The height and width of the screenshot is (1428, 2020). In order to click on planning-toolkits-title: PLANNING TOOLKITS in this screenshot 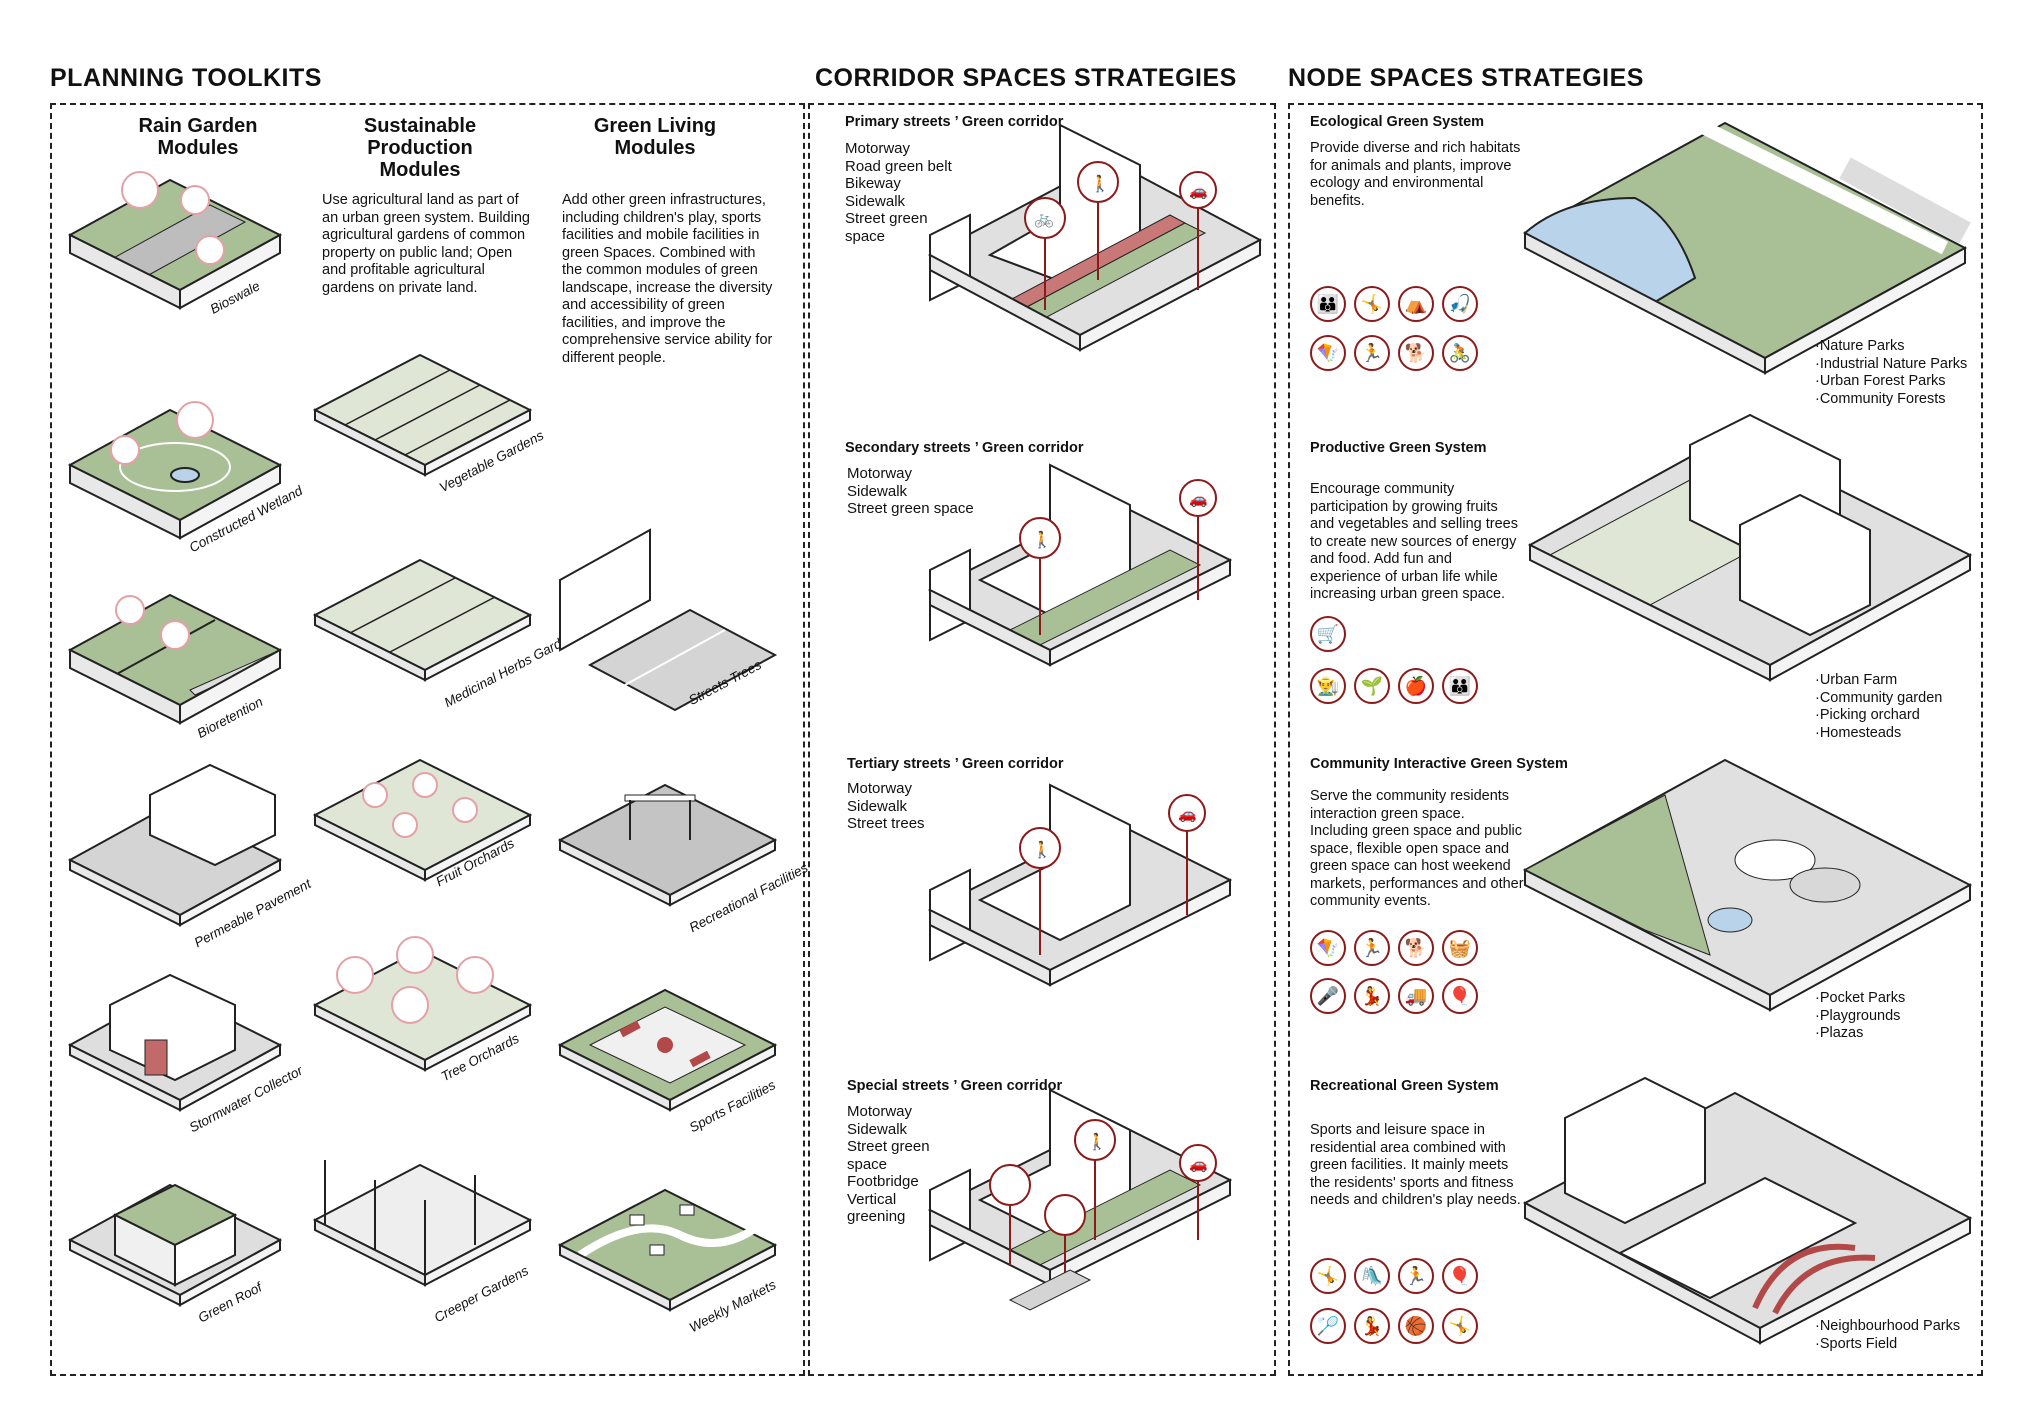, I will do `click(186, 78)`.